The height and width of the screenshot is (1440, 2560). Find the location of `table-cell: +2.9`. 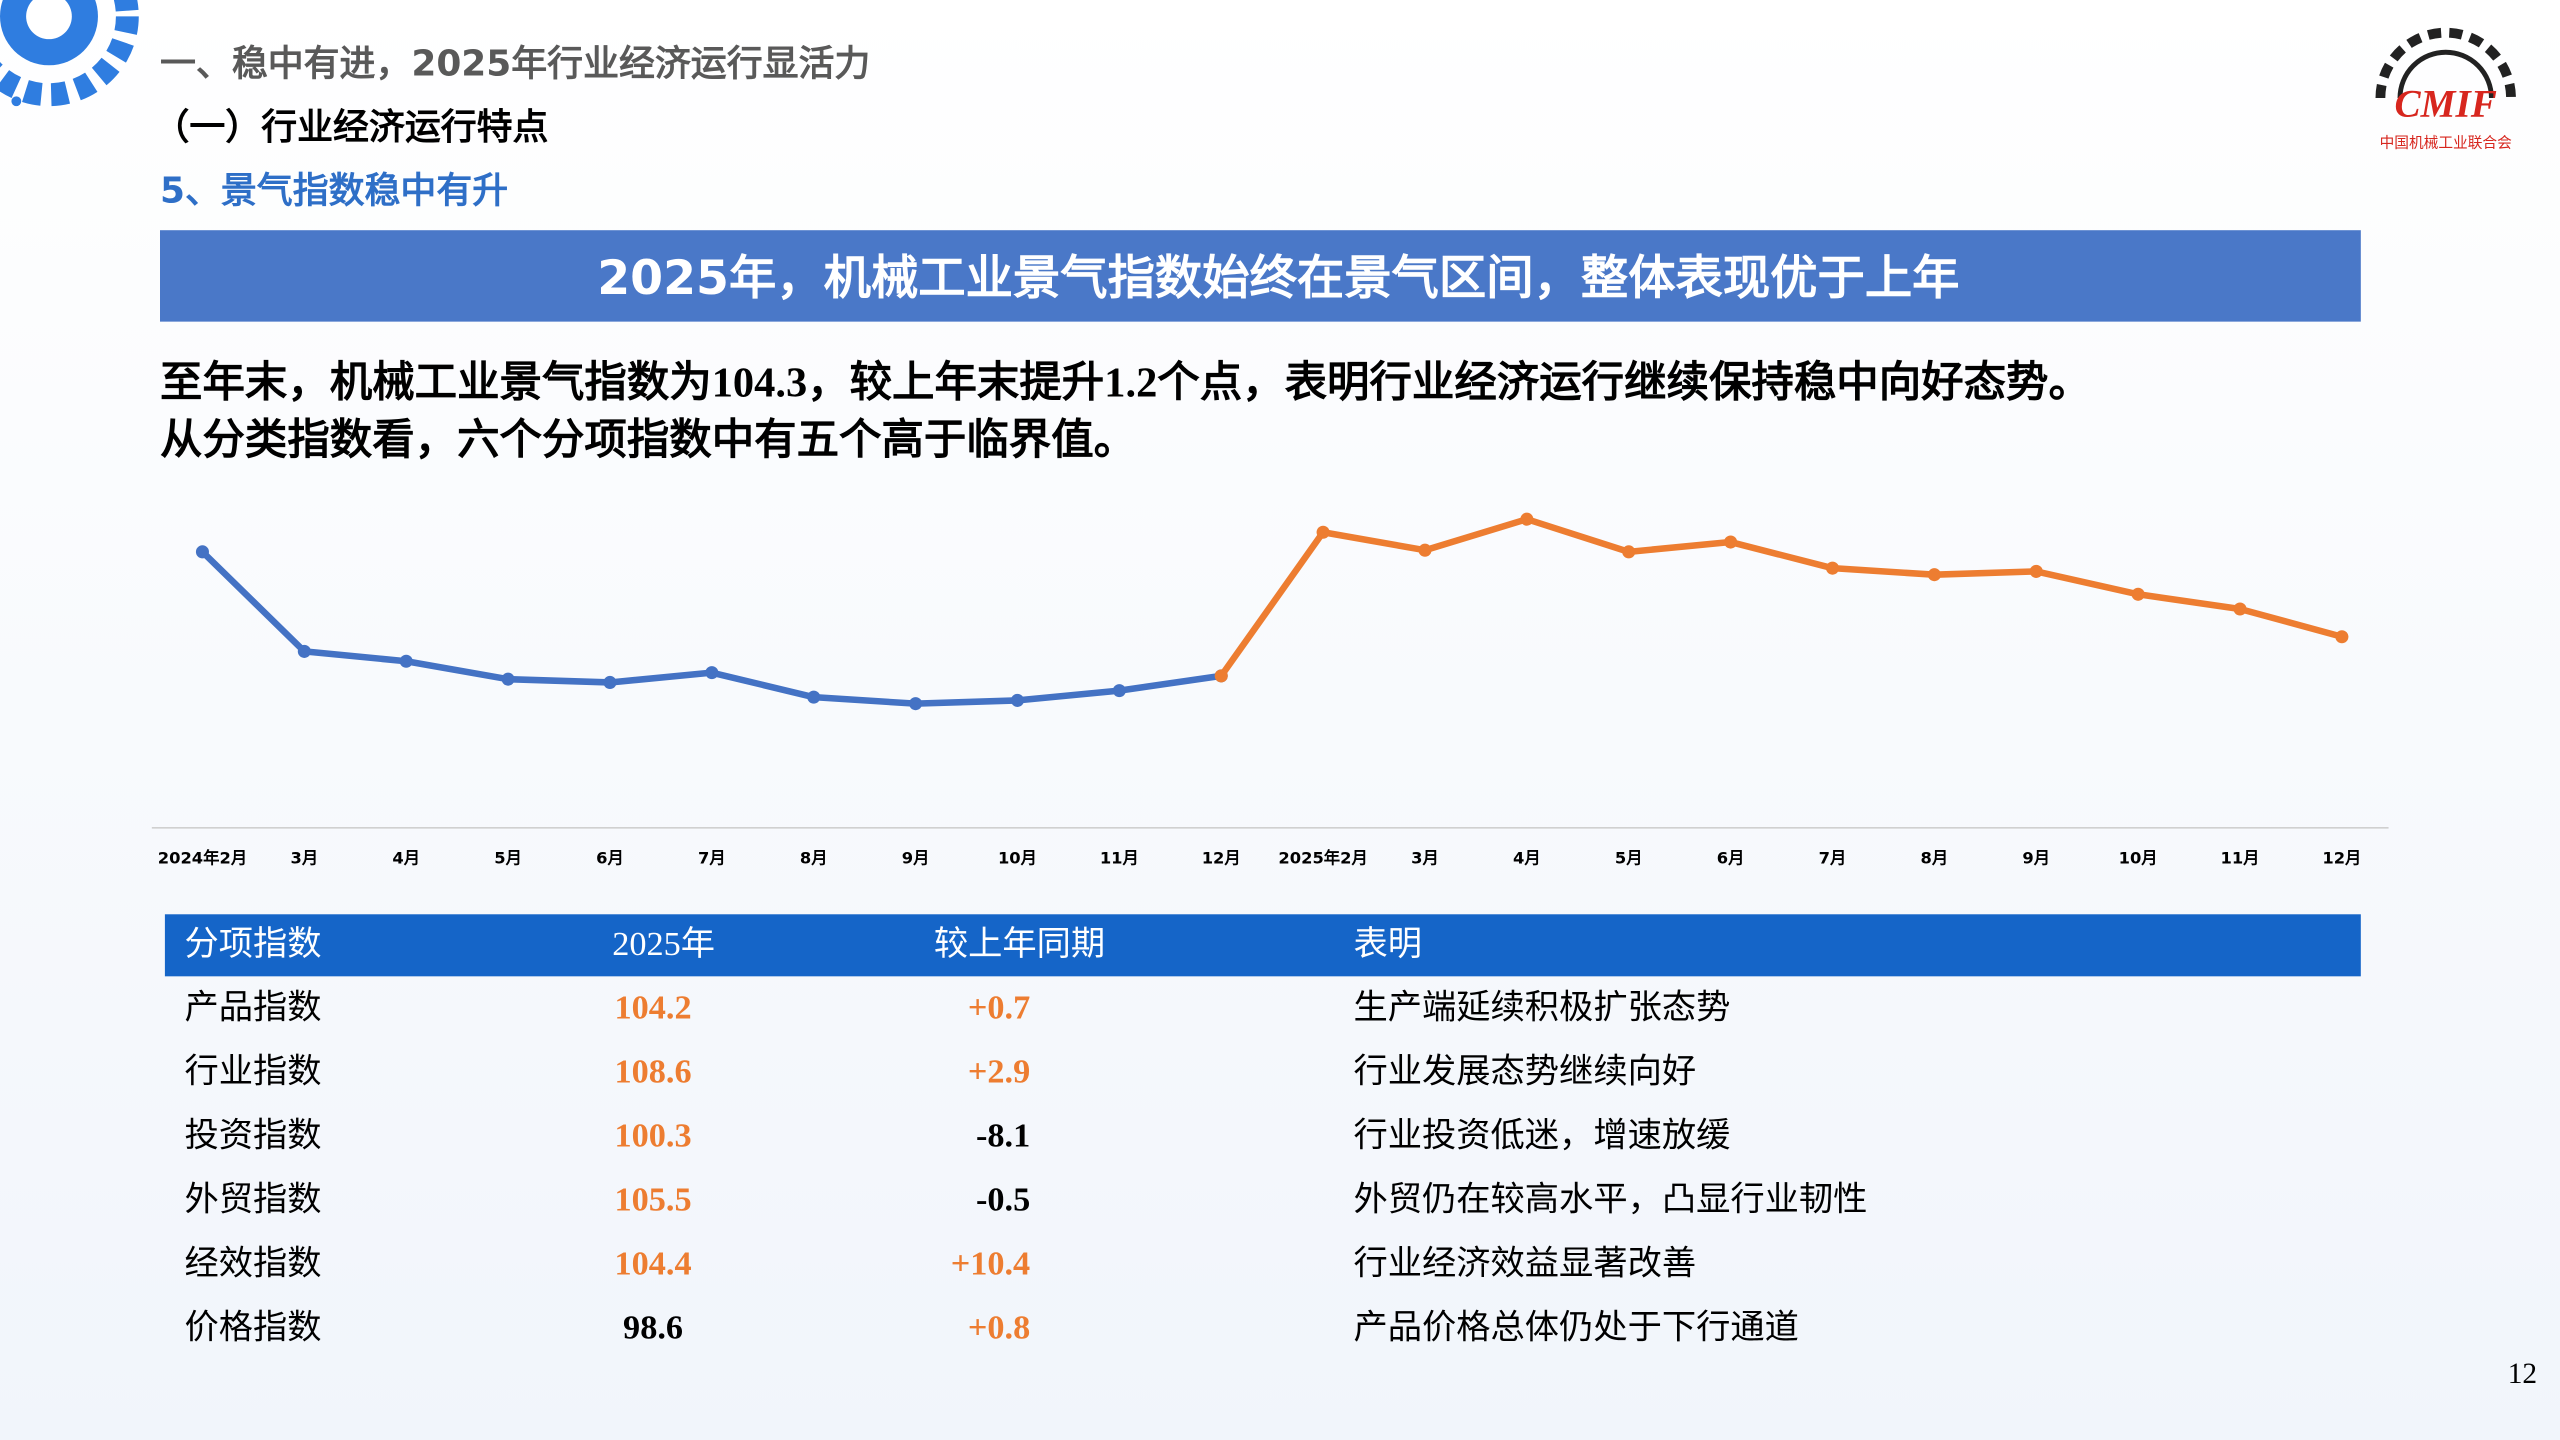

table-cell: +2.9 is located at coordinates (999, 1071).